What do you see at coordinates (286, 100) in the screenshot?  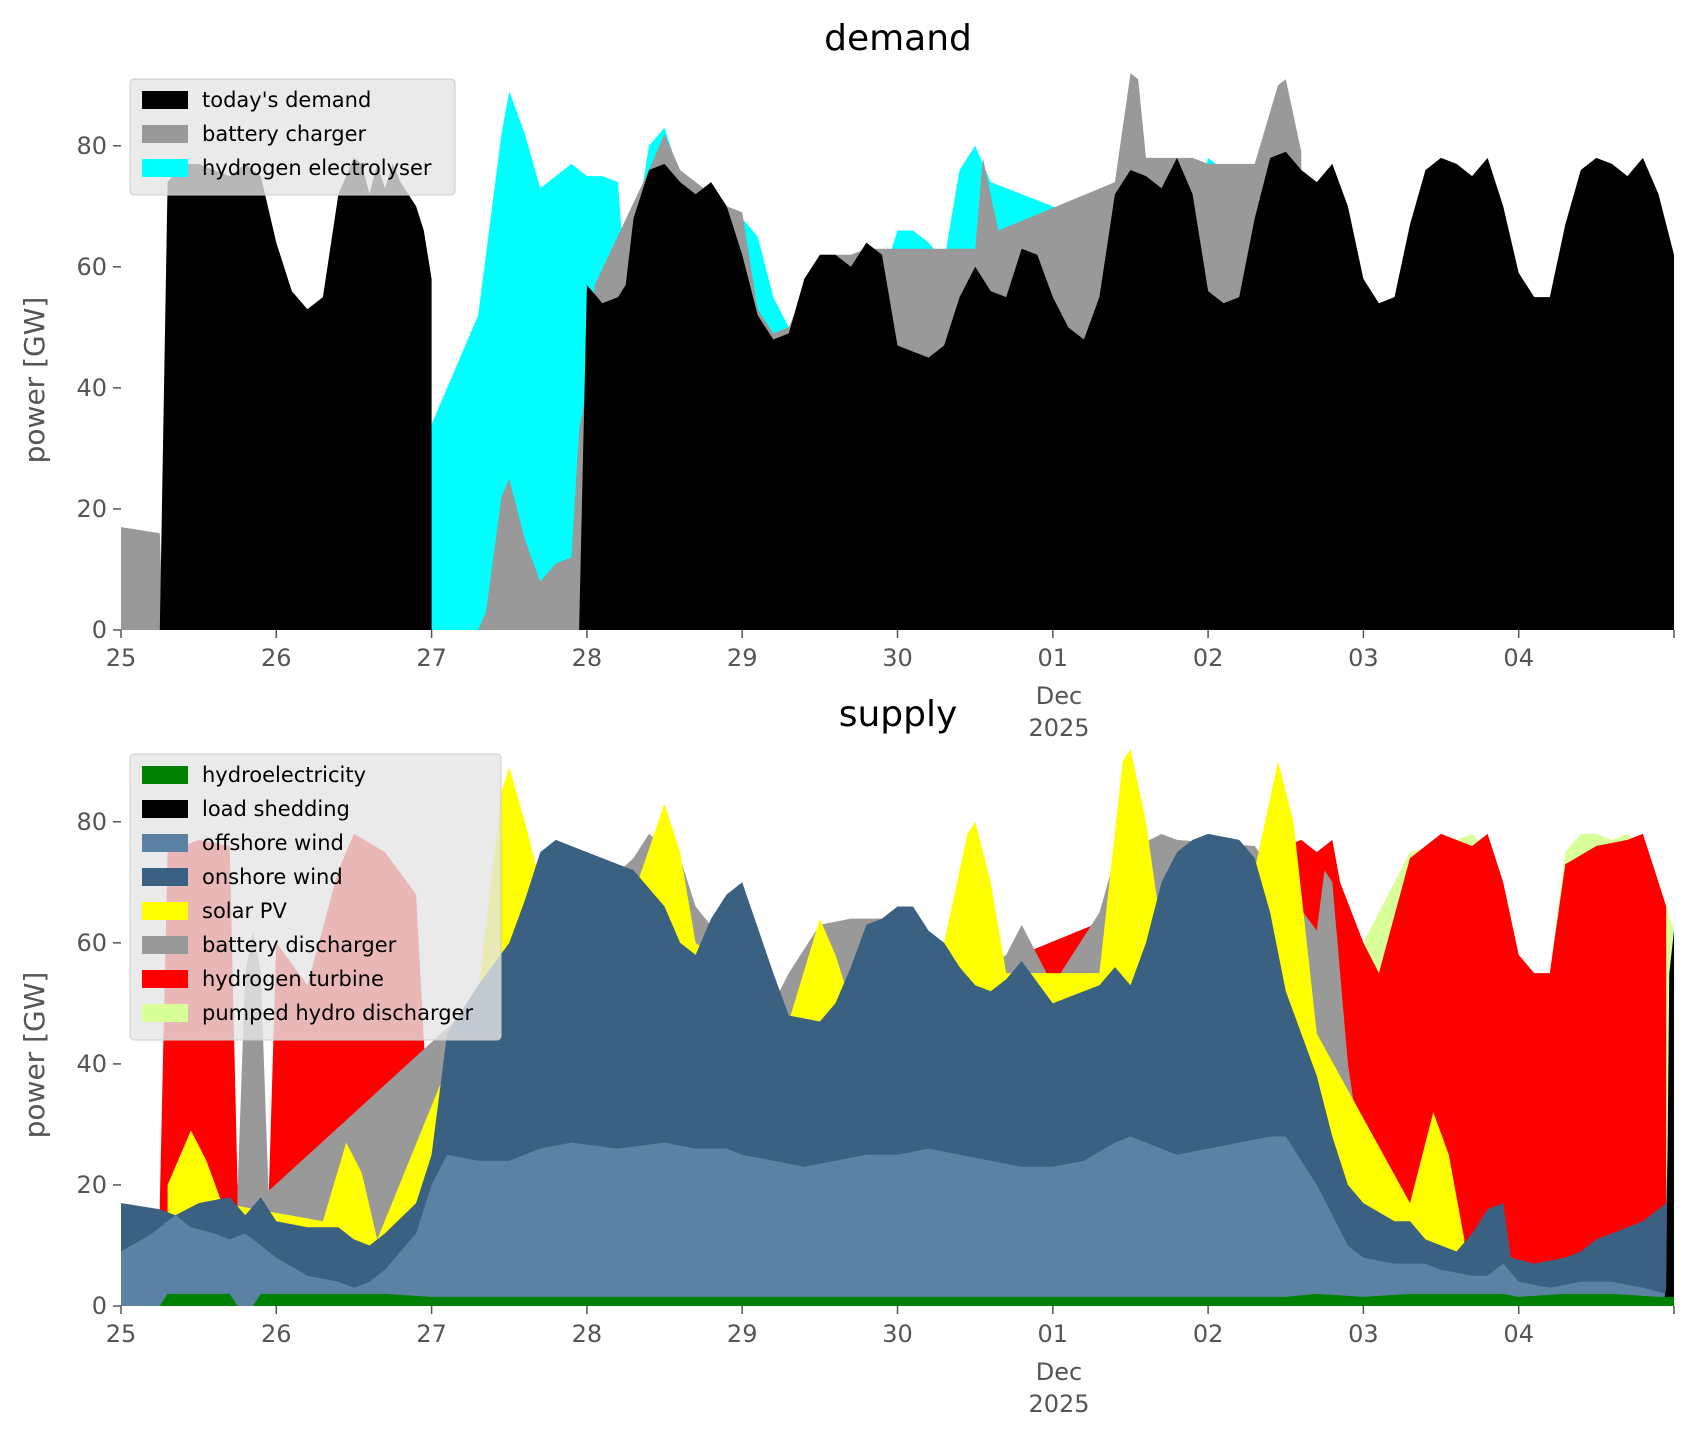 I see `demand-legend-label-today-s-demand: today's demand` at bounding box center [286, 100].